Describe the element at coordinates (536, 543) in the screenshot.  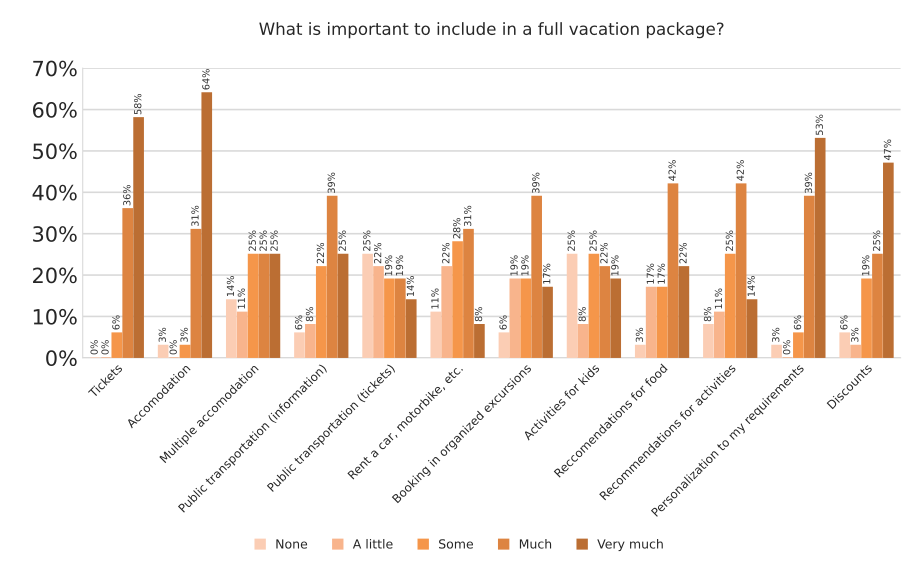
I see `legend-label: Much` at that location.